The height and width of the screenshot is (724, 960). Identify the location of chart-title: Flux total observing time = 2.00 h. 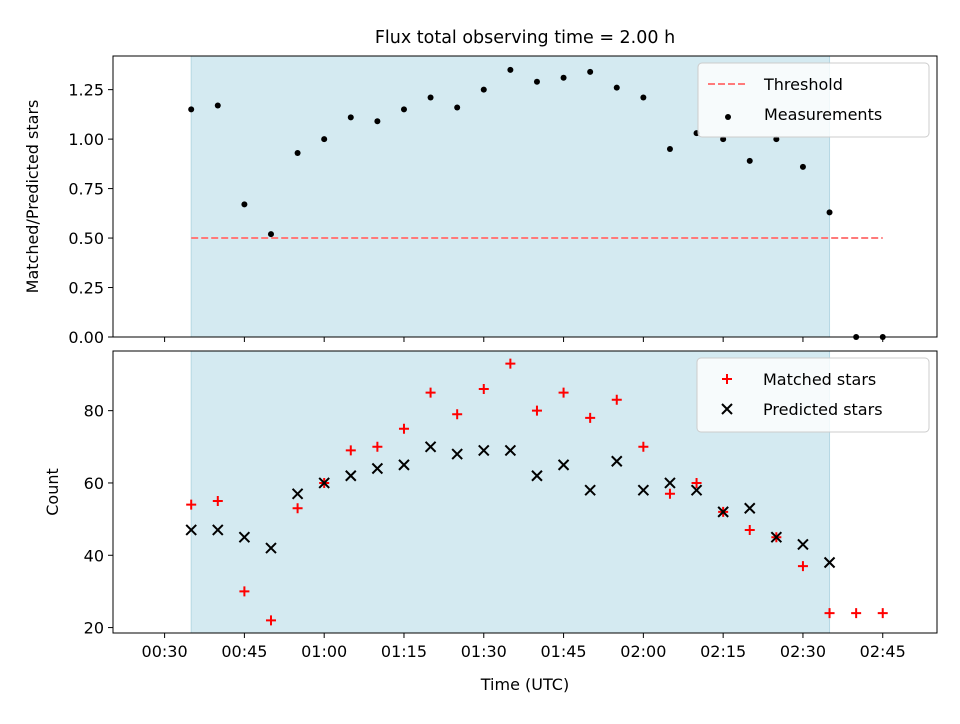
(525, 38).